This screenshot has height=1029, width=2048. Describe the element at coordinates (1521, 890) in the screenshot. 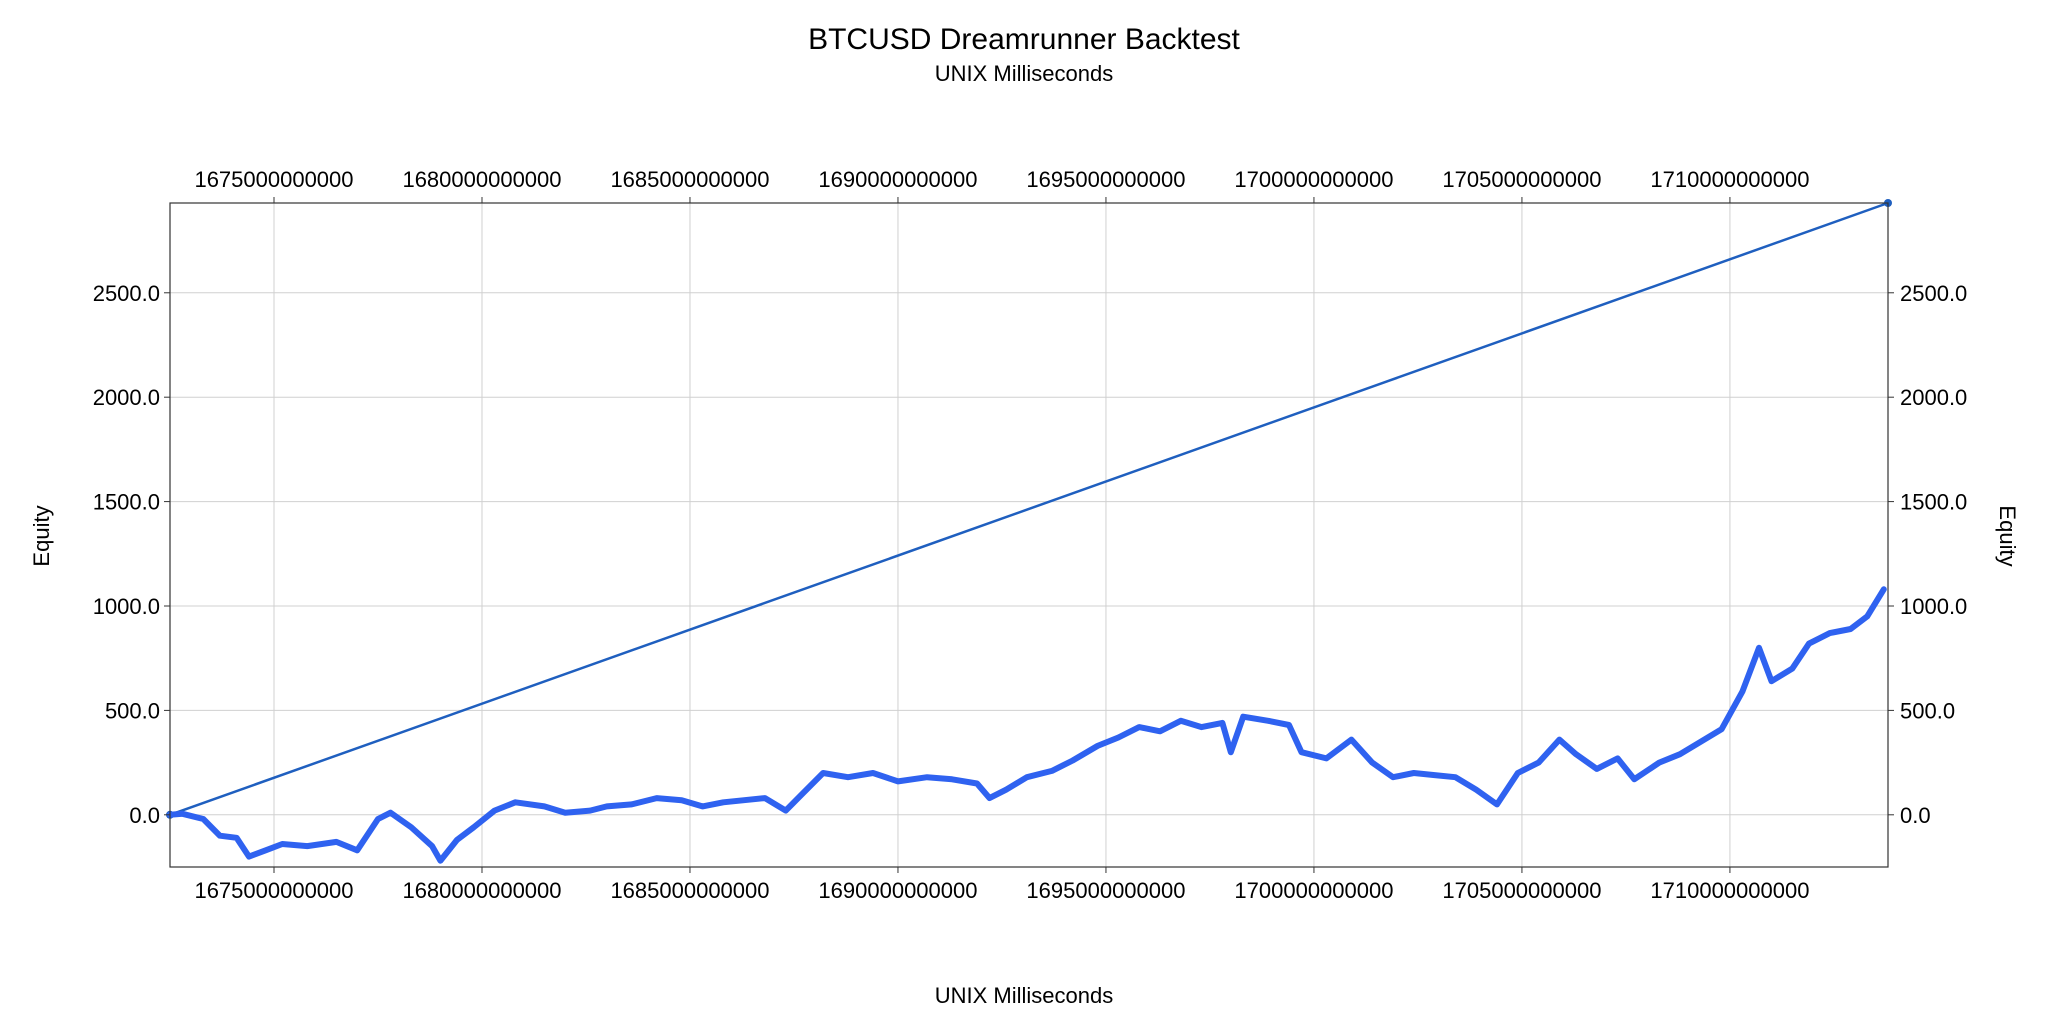

I see `x-tick-label-bottom-6: 1705000000000` at that location.